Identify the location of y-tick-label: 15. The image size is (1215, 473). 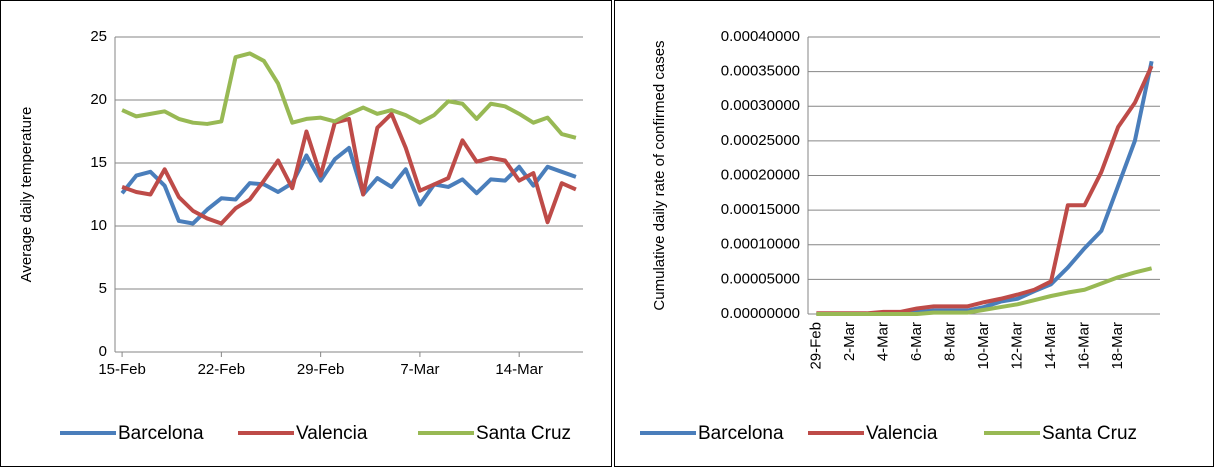
(98, 162).